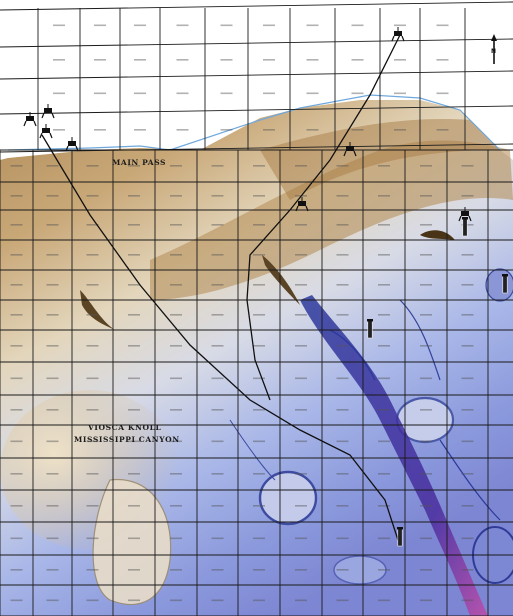 The width and height of the screenshot is (513, 616). Describe the element at coordinates (132, 541) in the screenshot. I see `knoll-basin` at that location.